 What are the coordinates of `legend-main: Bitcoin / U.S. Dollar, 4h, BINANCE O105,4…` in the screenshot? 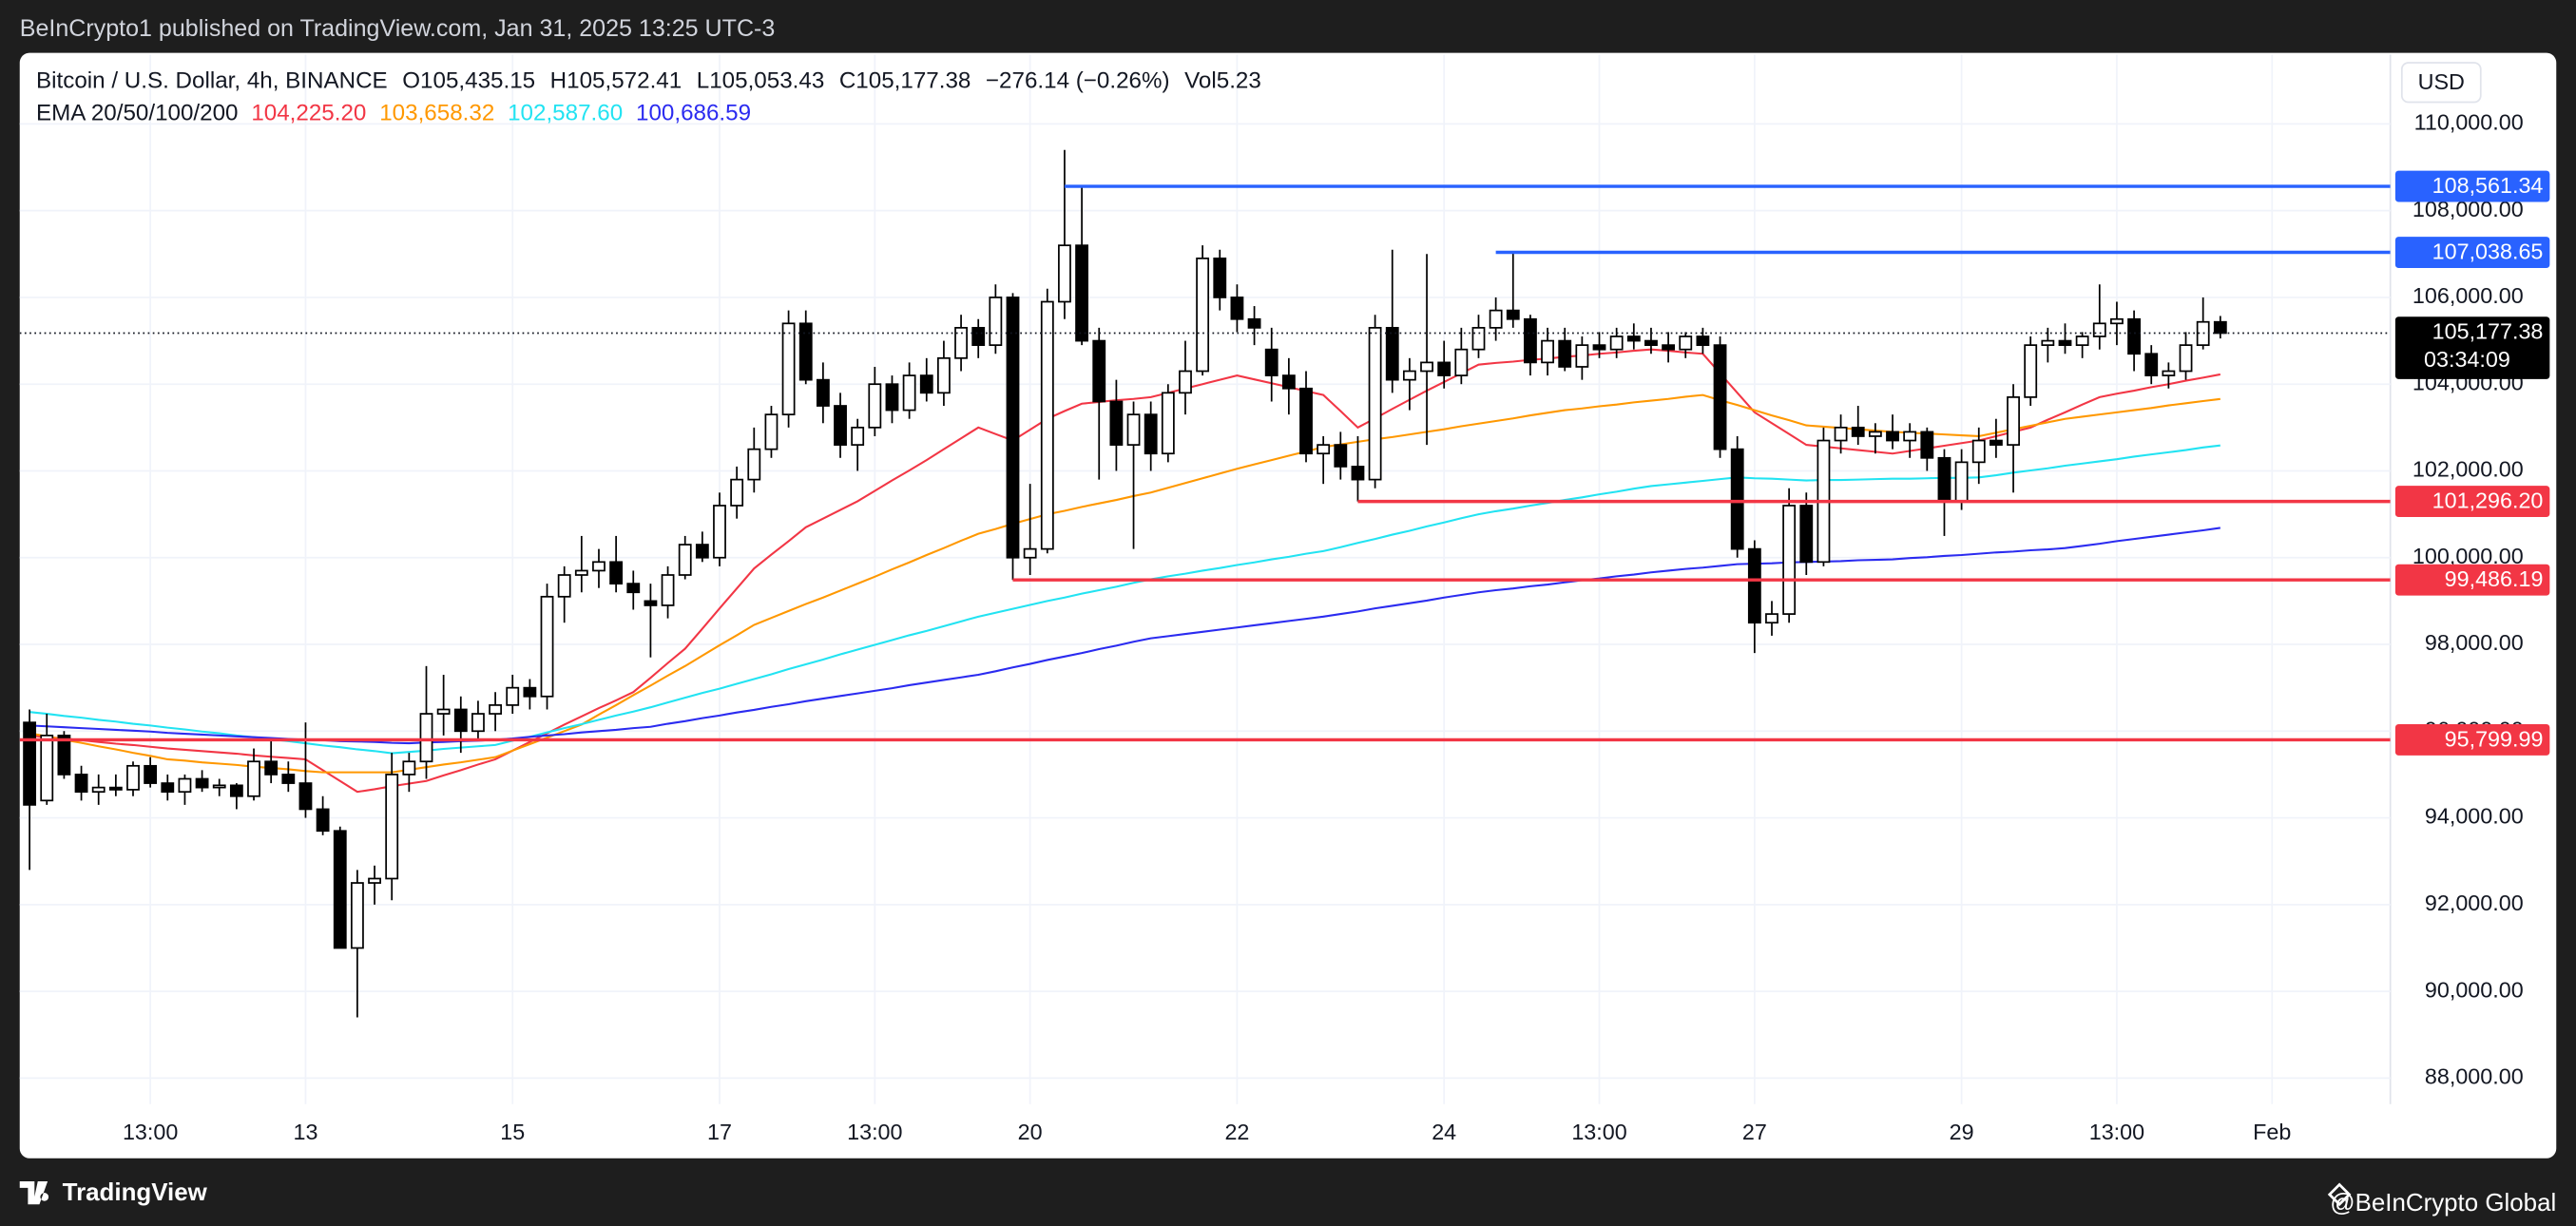 It's located at (648, 81).